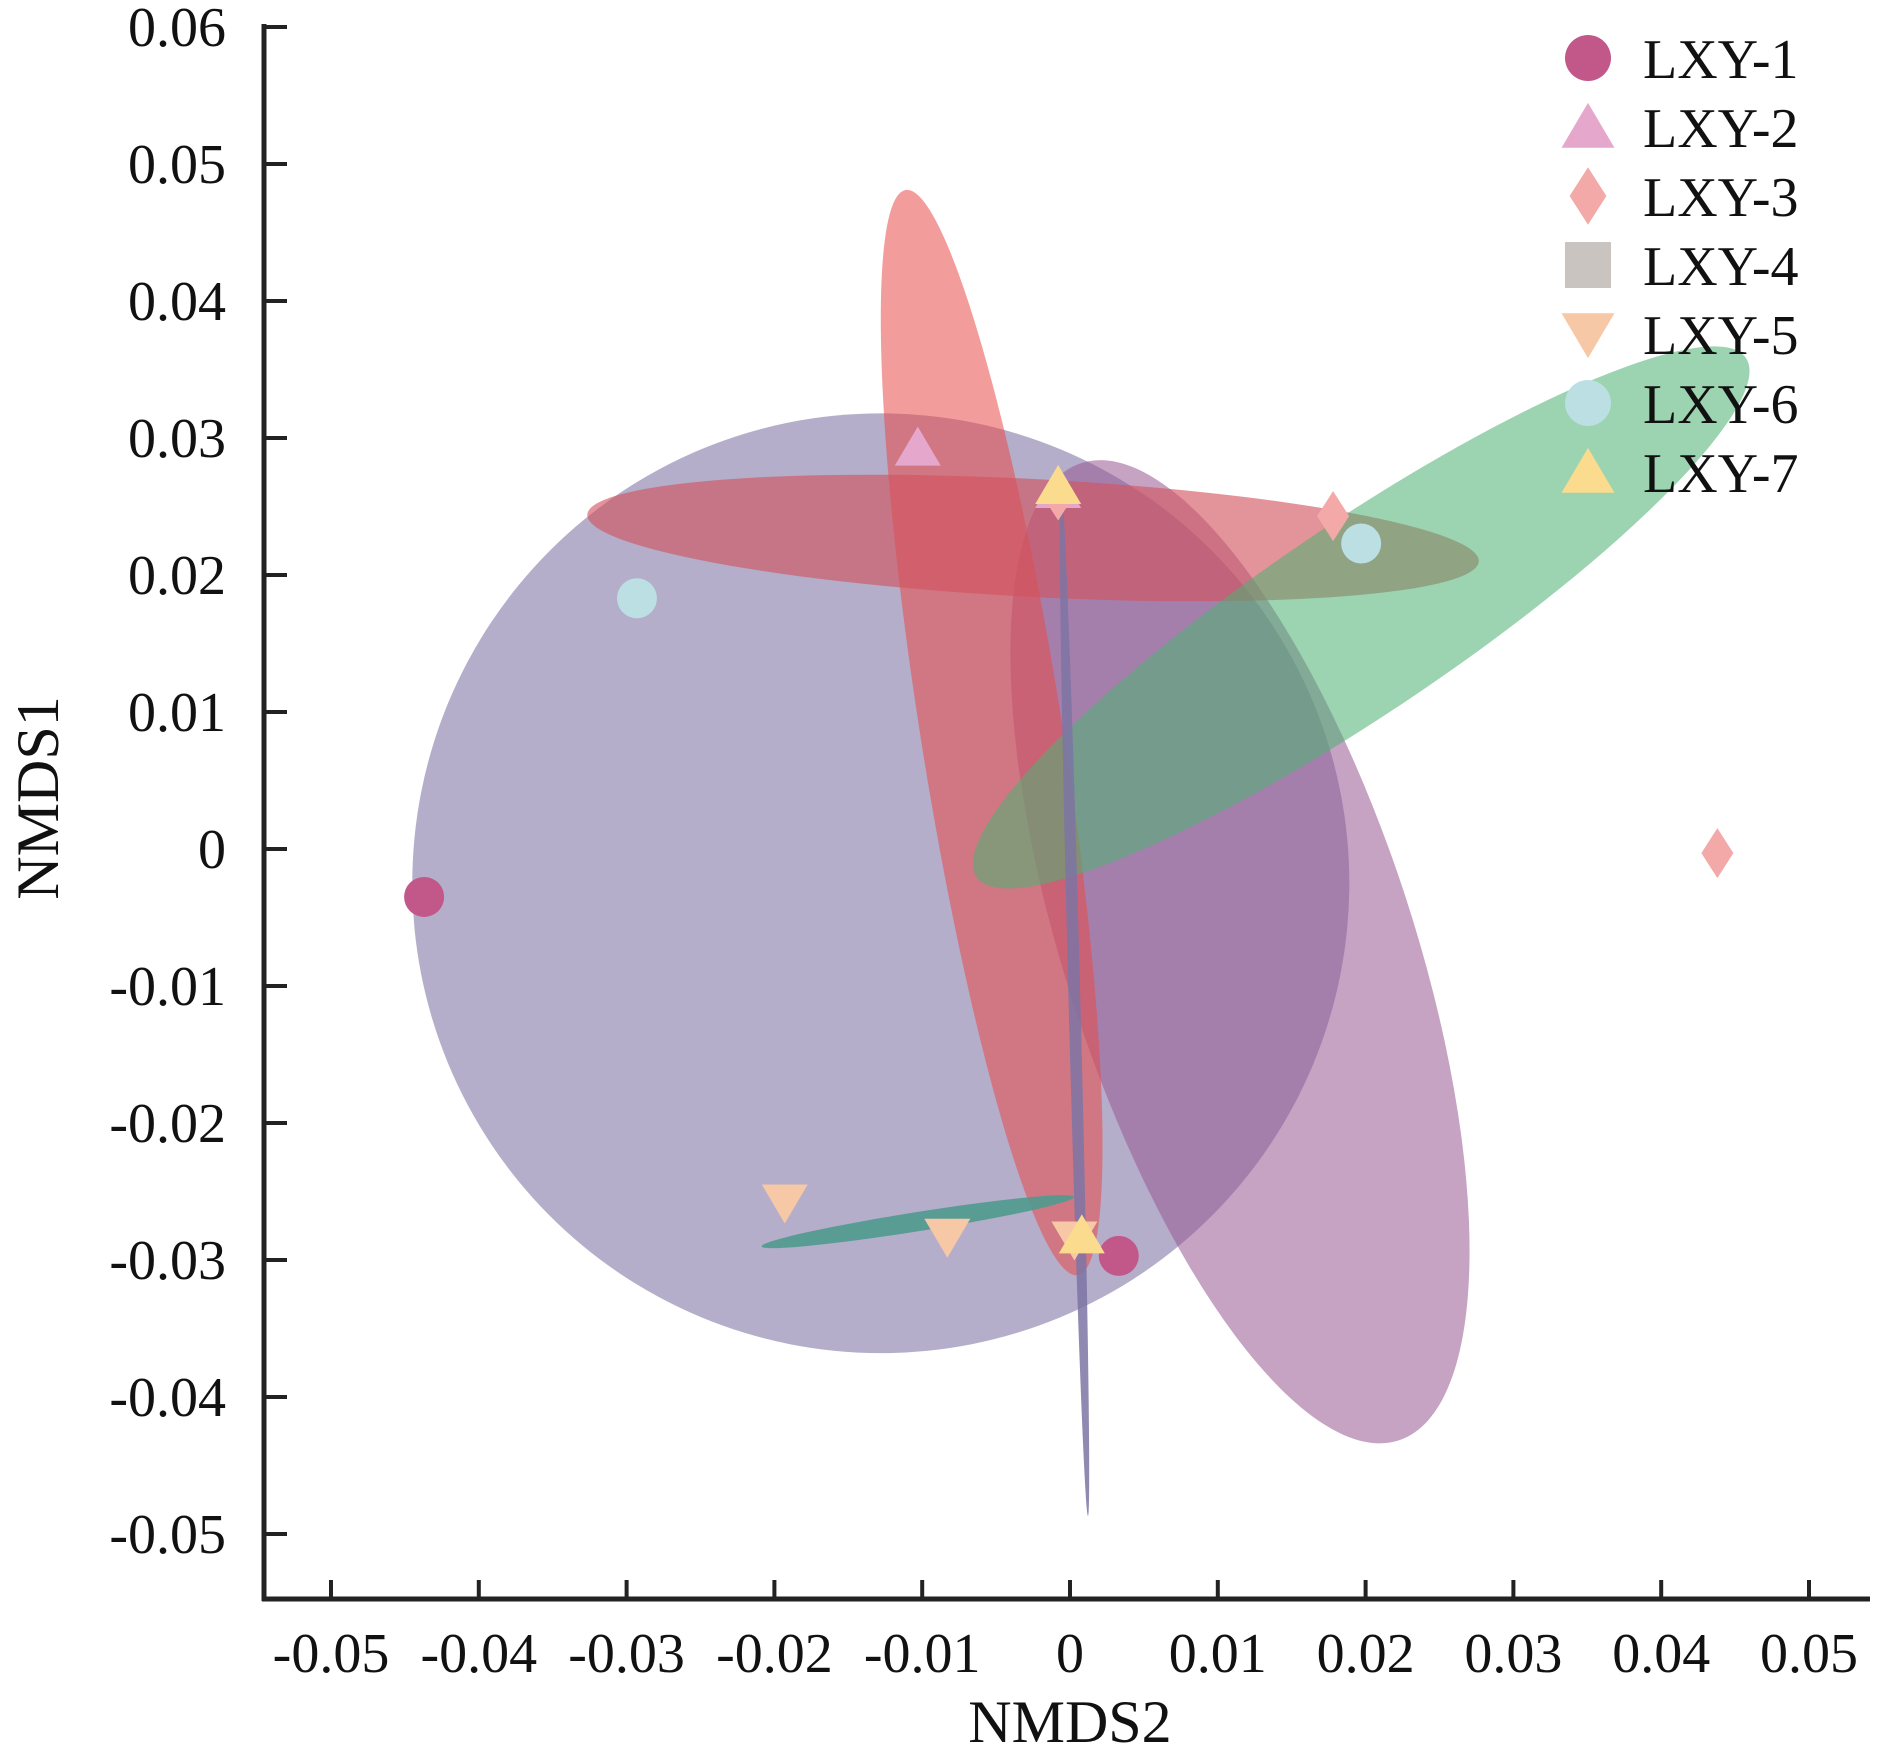  What do you see at coordinates (177, 165) in the screenshot?
I see `y-tick-label: 0.05` at bounding box center [177, 165].